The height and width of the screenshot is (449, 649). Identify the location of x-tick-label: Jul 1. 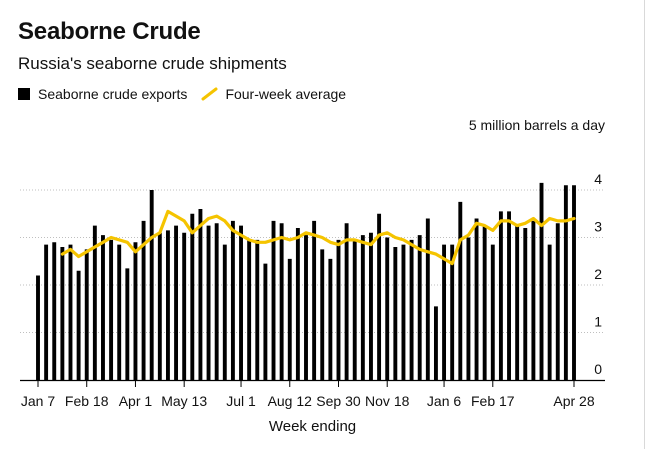
(241, 401).